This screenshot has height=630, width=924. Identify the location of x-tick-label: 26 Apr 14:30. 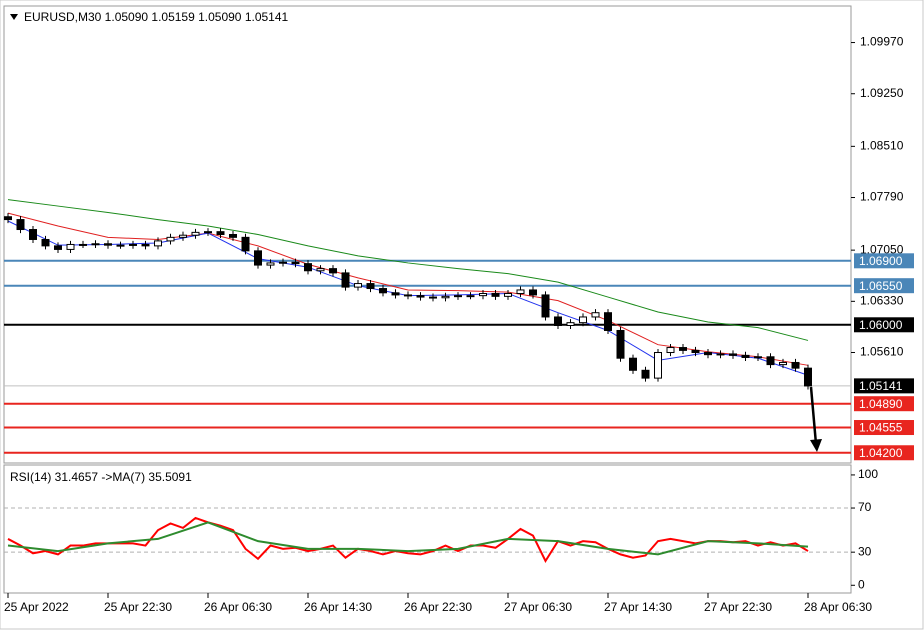
(338, 607).